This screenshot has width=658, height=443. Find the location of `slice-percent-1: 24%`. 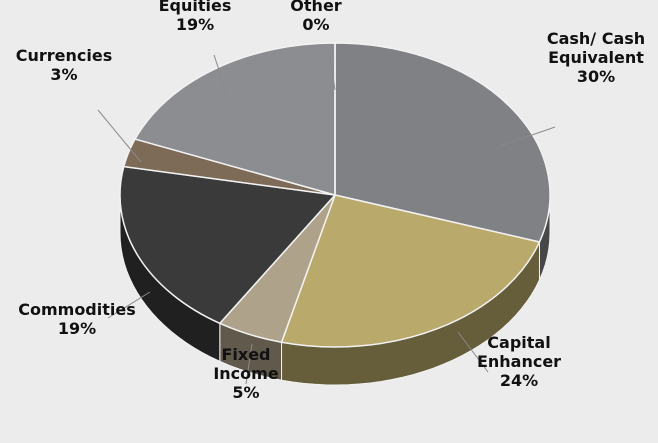

slice-percent-1: 24% is located at coordinates (519, 380).